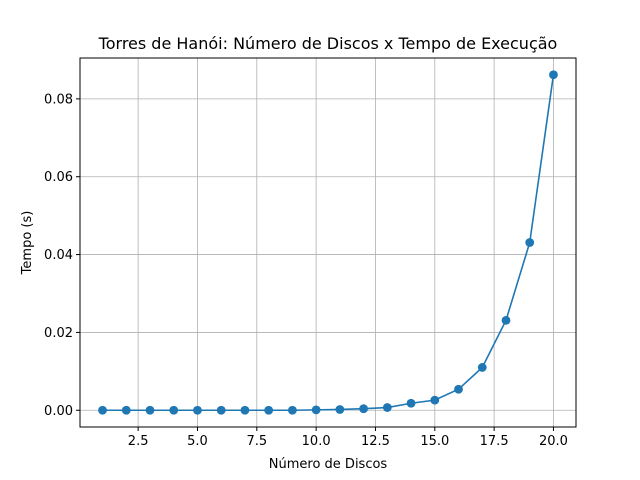 The width and height of the screenshot is (640, 480). What do you see at coordinates (58, 177) in the screenshot?
I see `y-tick-label: 0.06` at bounding box center [58, 177].